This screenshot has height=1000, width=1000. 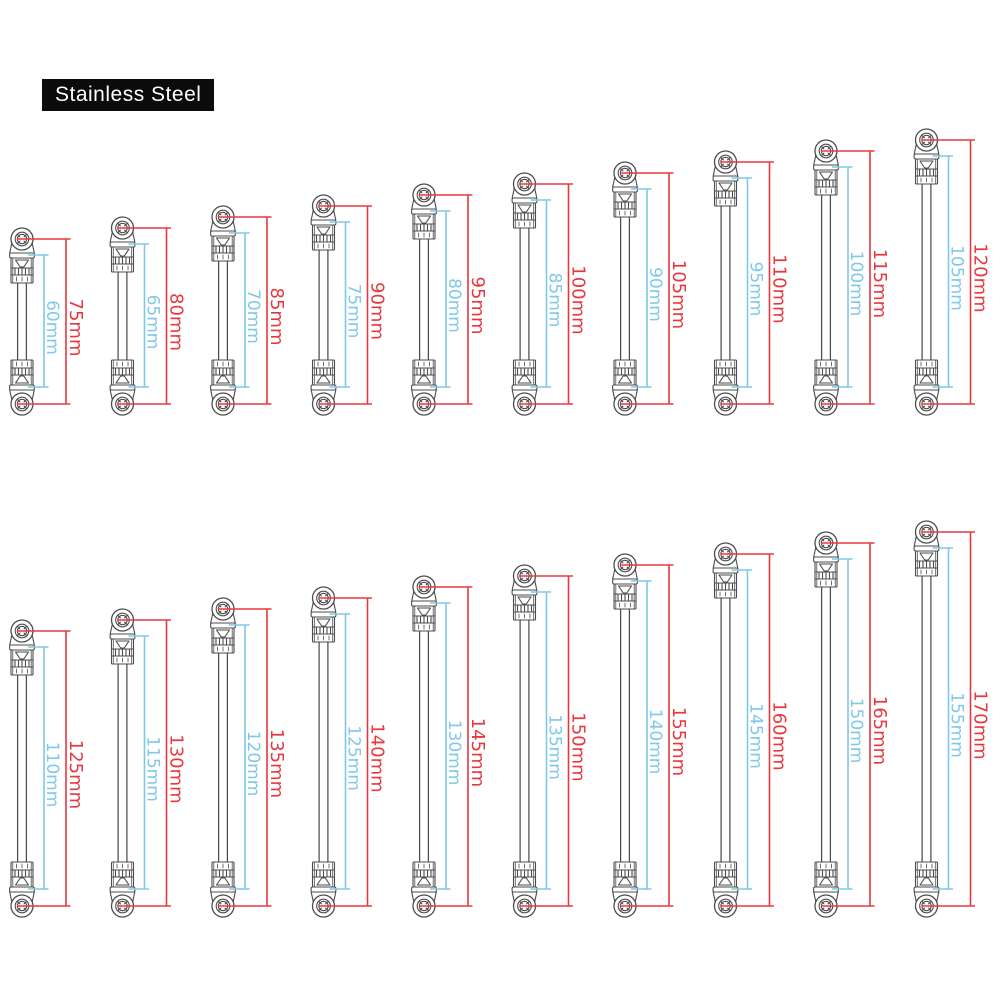 I want to click on overall-length-label: 120mm, so click(x=980, y=277).